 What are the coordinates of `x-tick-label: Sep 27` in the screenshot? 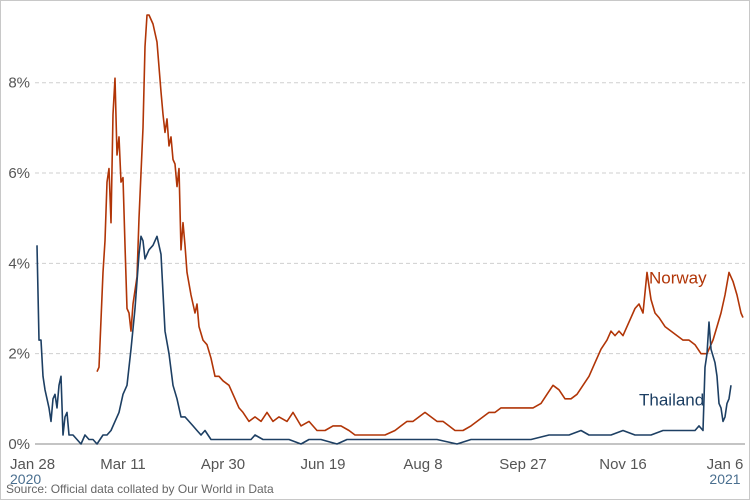 It's located at (523, 464).